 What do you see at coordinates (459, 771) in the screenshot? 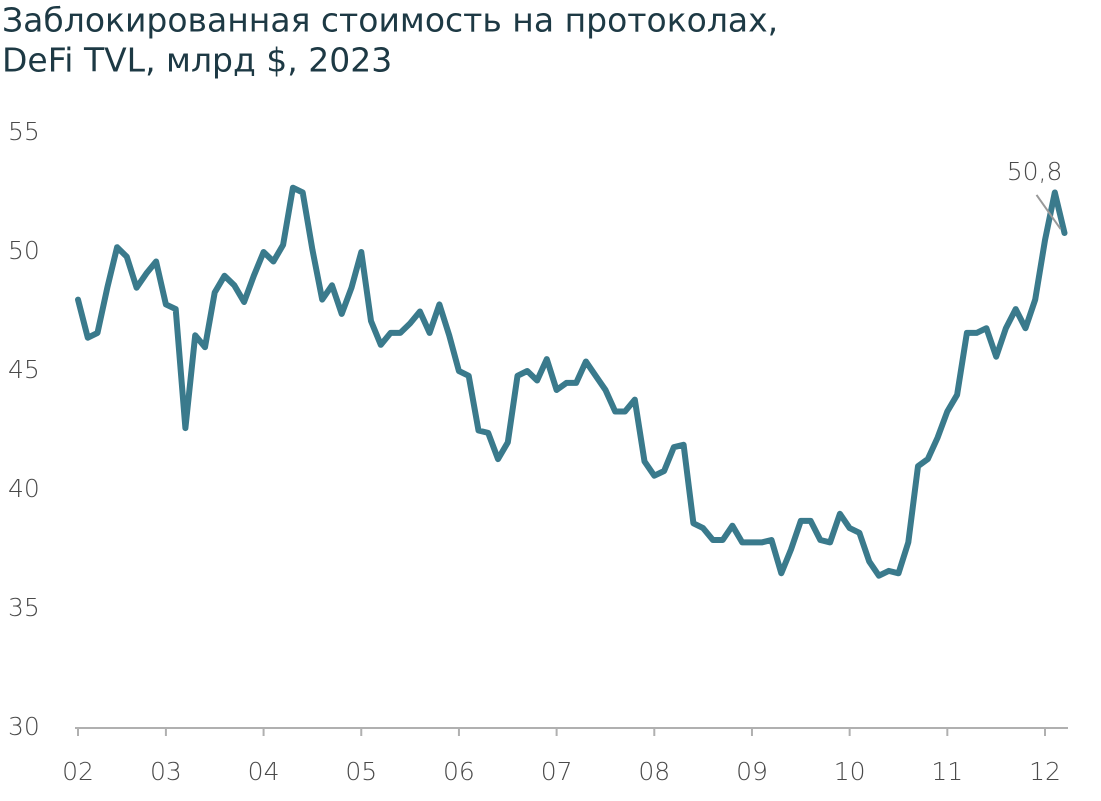
I see `x-tick-label: 06` at bounding box center [459, 771].